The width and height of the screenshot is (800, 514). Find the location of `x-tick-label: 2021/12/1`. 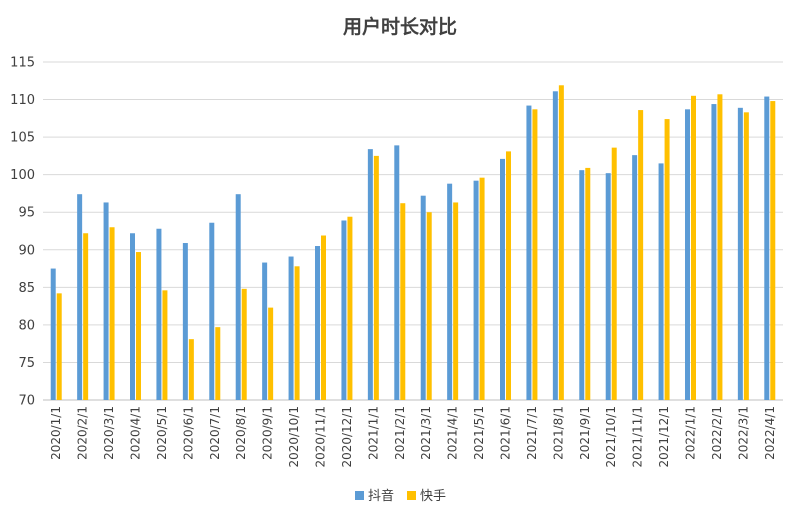

x-tick-label: 2021/12/1 is located at coordinates (664, 437).